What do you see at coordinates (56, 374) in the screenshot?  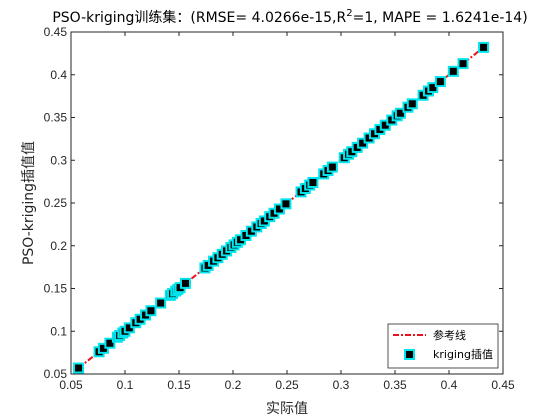 I see `y-tick-label: 0.05` at bounding box center [56, 374].